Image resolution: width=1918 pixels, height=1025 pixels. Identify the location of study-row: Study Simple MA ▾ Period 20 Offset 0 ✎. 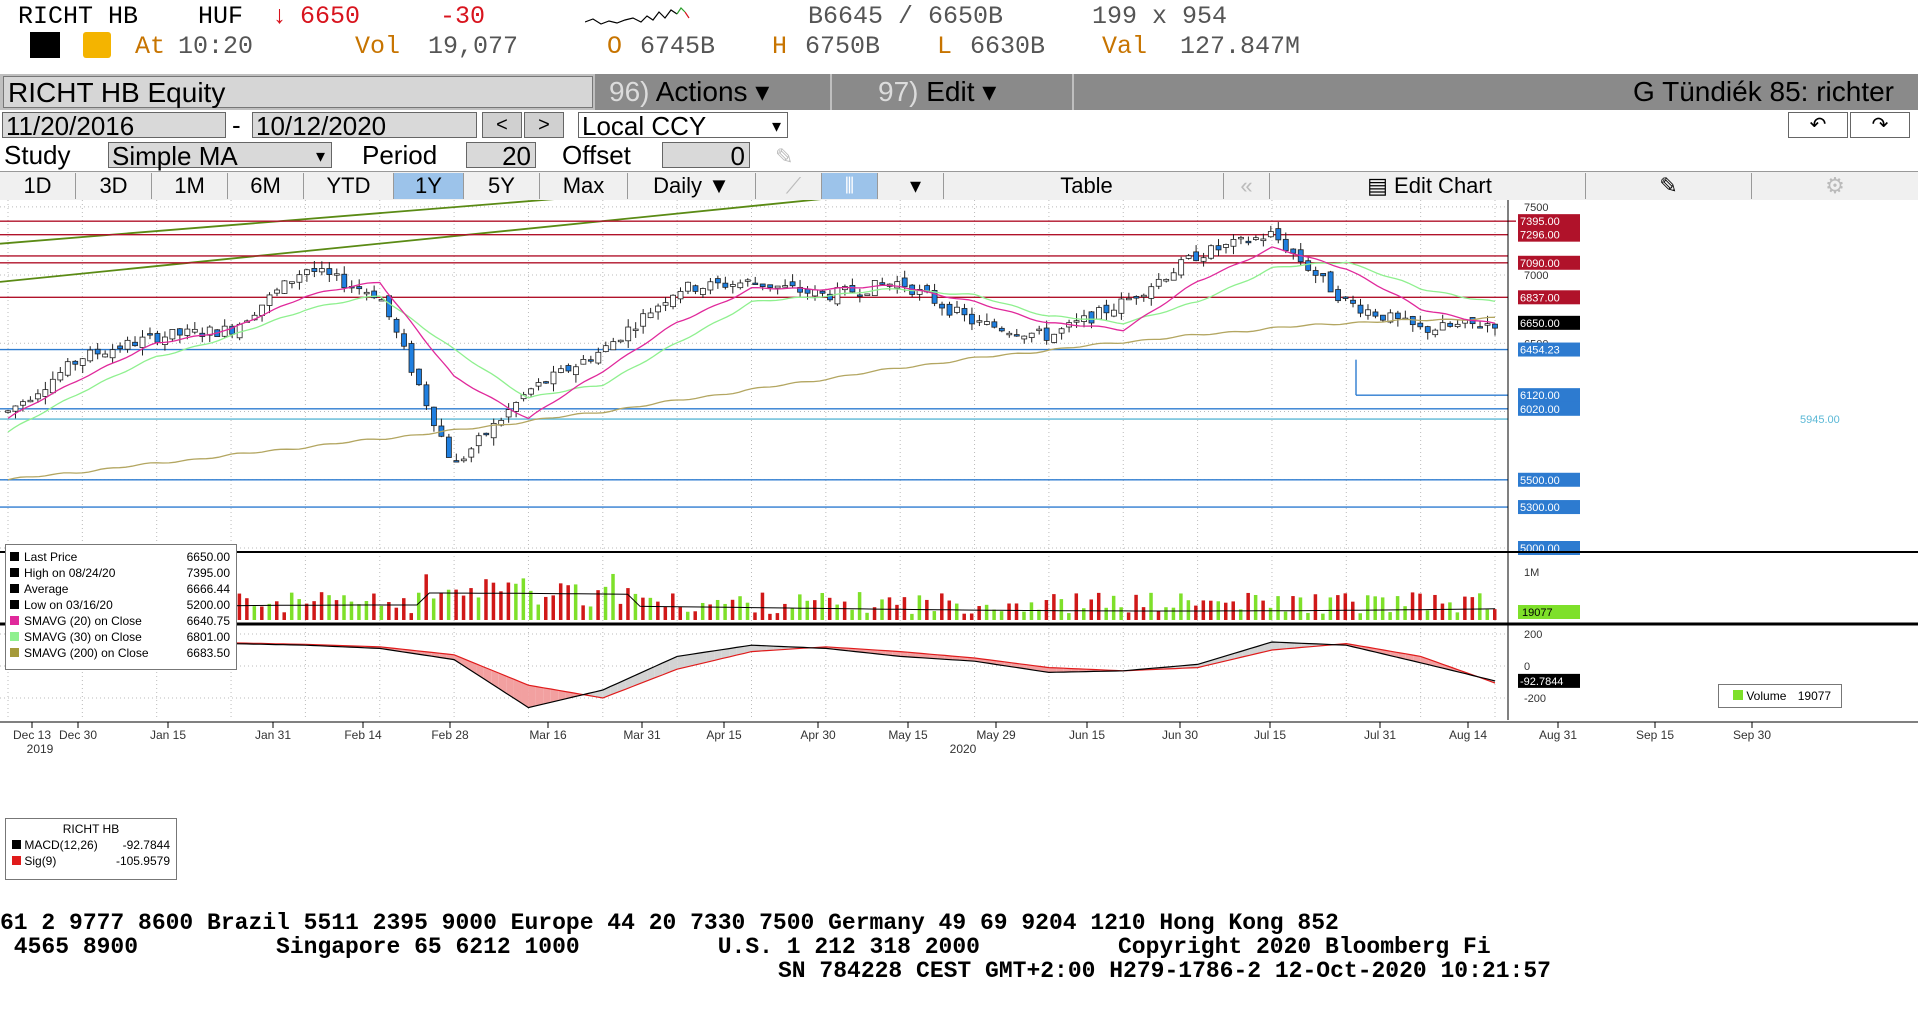
(959, 155).